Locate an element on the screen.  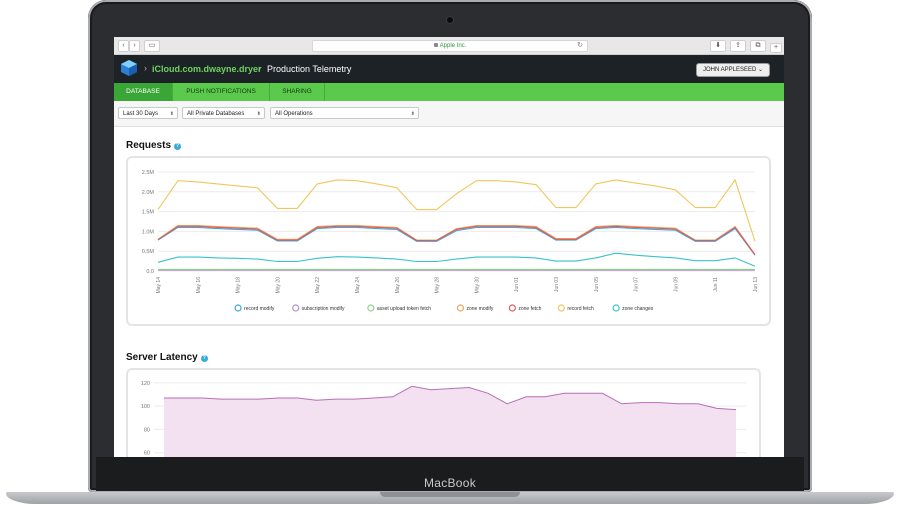
x-tick-label: Jun 13 is located at coordinates (756, 284).